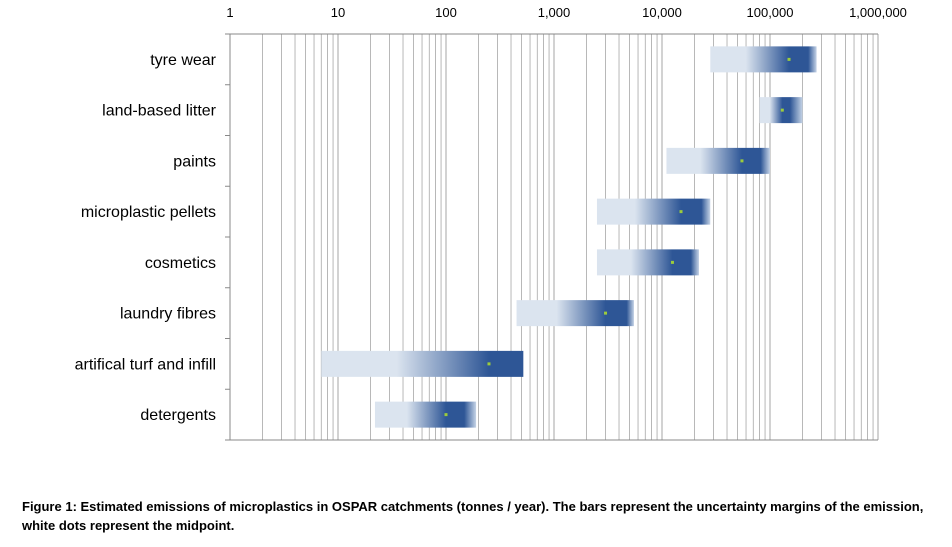  Describe the element at coordinates (446, 12) in the screenshot. I see `x-tick-label: 100` at that location.